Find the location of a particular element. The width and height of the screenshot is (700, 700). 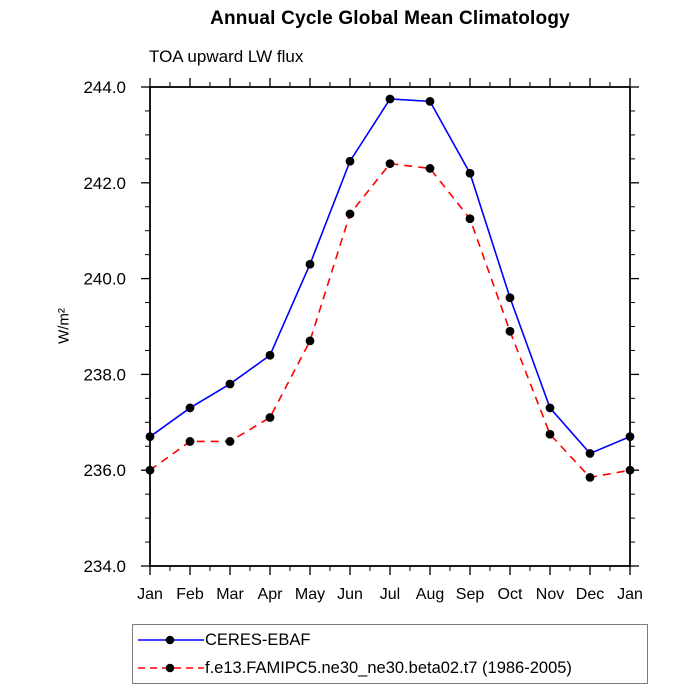

x-tick-label: Dec is located at coordinates (590, 594).